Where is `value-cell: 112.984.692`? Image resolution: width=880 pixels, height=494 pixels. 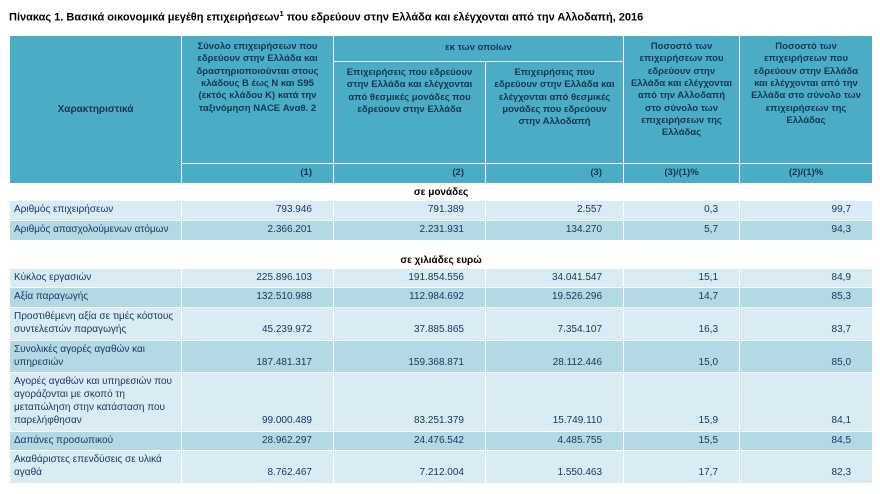 value-cell: 112.984.692 is located at coordinates (409, 298).